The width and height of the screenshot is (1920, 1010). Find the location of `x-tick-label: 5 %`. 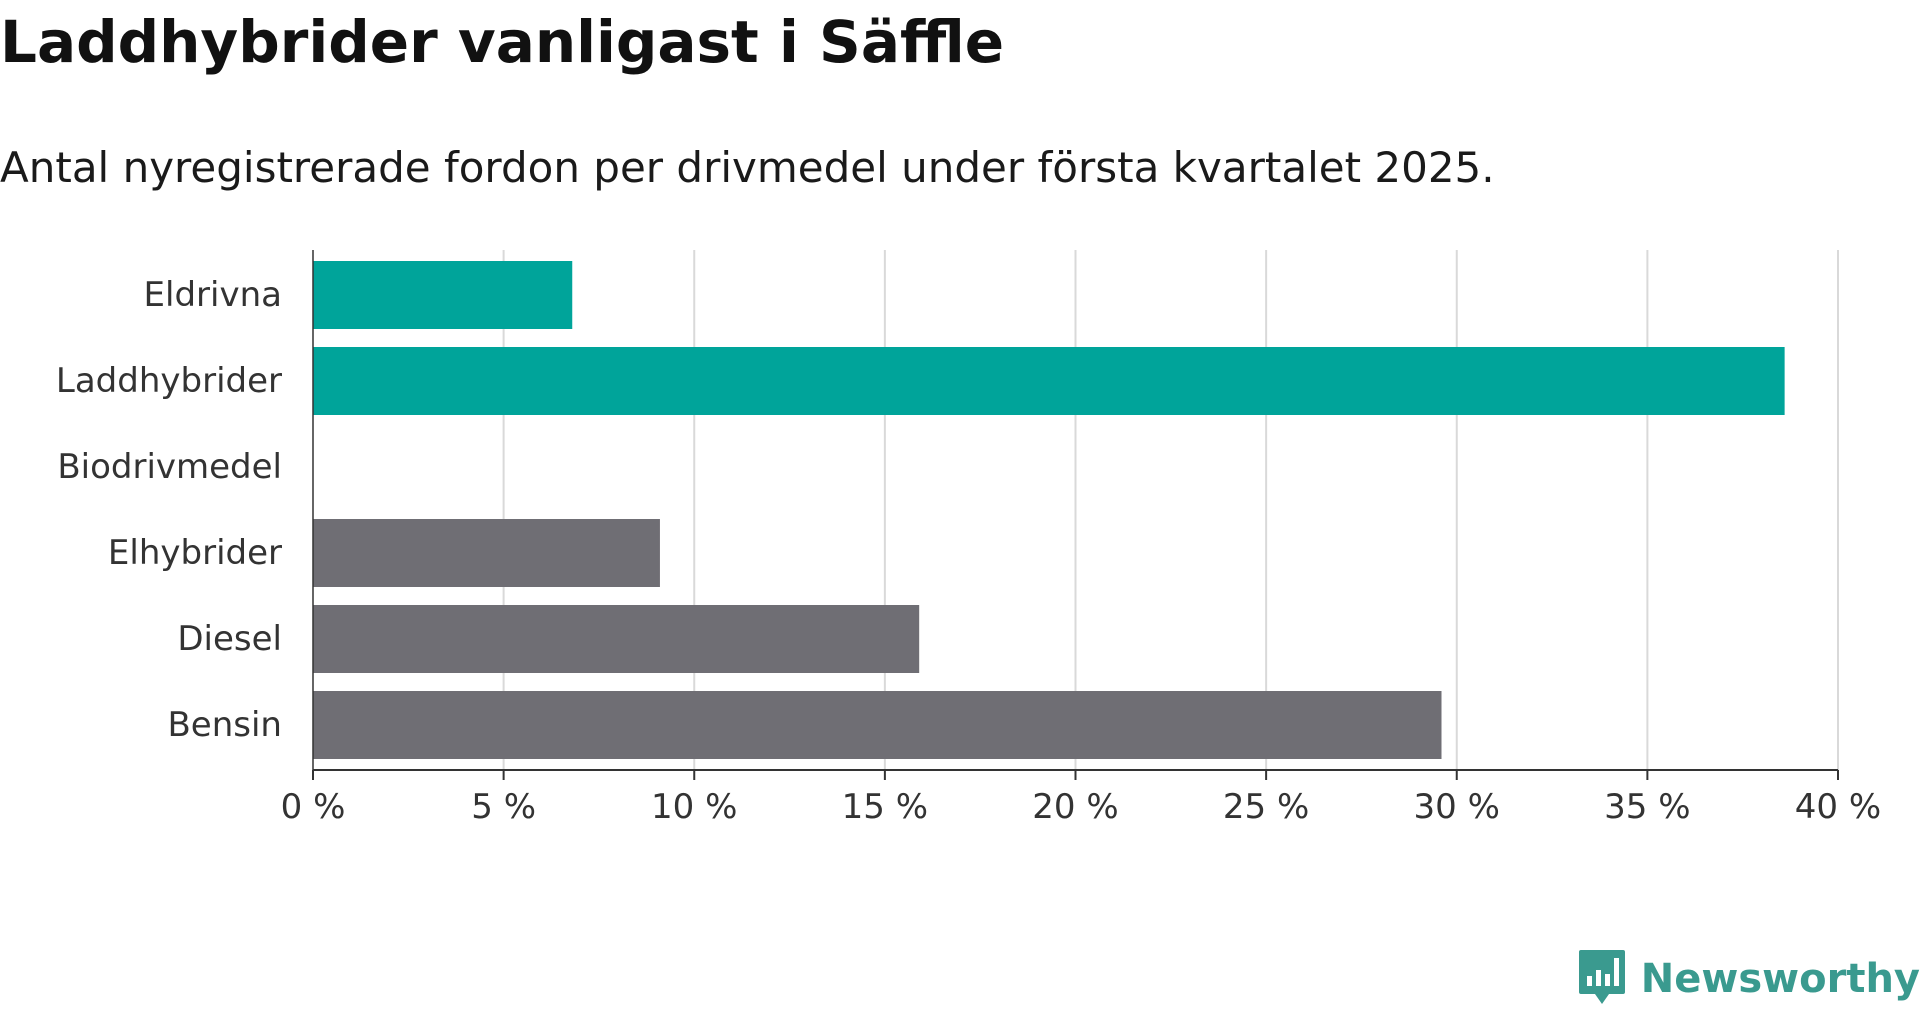

x-tick-label: 5 % is located at coordinates (503, 807).